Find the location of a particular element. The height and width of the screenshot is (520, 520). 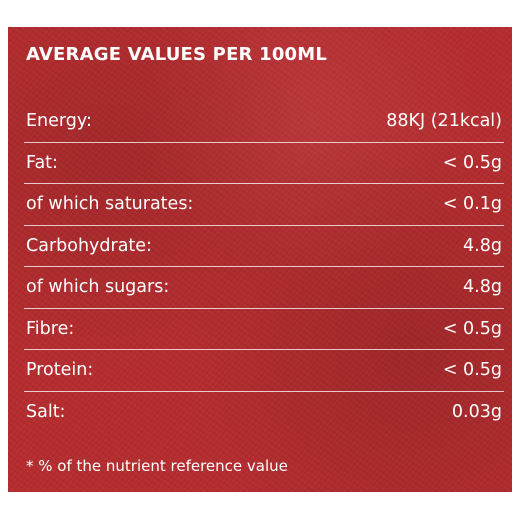

nutrient-row-fat: Fat: < 0.5g is located at coordinates (264, 162).